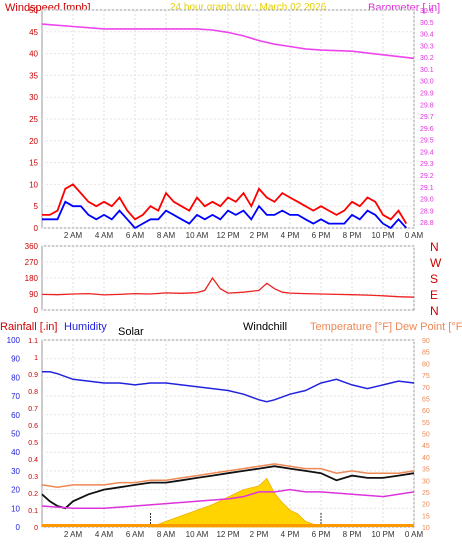  What do you see at coordinates (427, 223) in the screenshot?
I see `barometer-tick-label: 28.8` at bounding box center [427, 223].